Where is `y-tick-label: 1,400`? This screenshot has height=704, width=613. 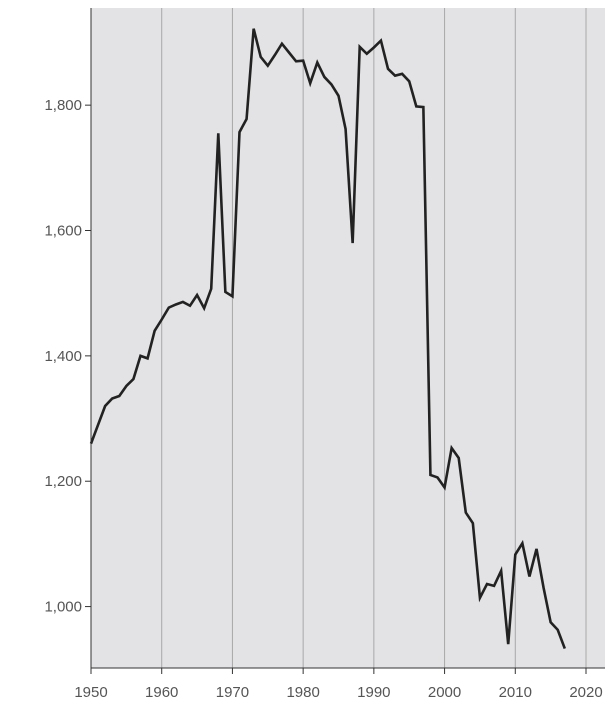
y-tick-label: 1,400 is located at coordinates (63, 356).